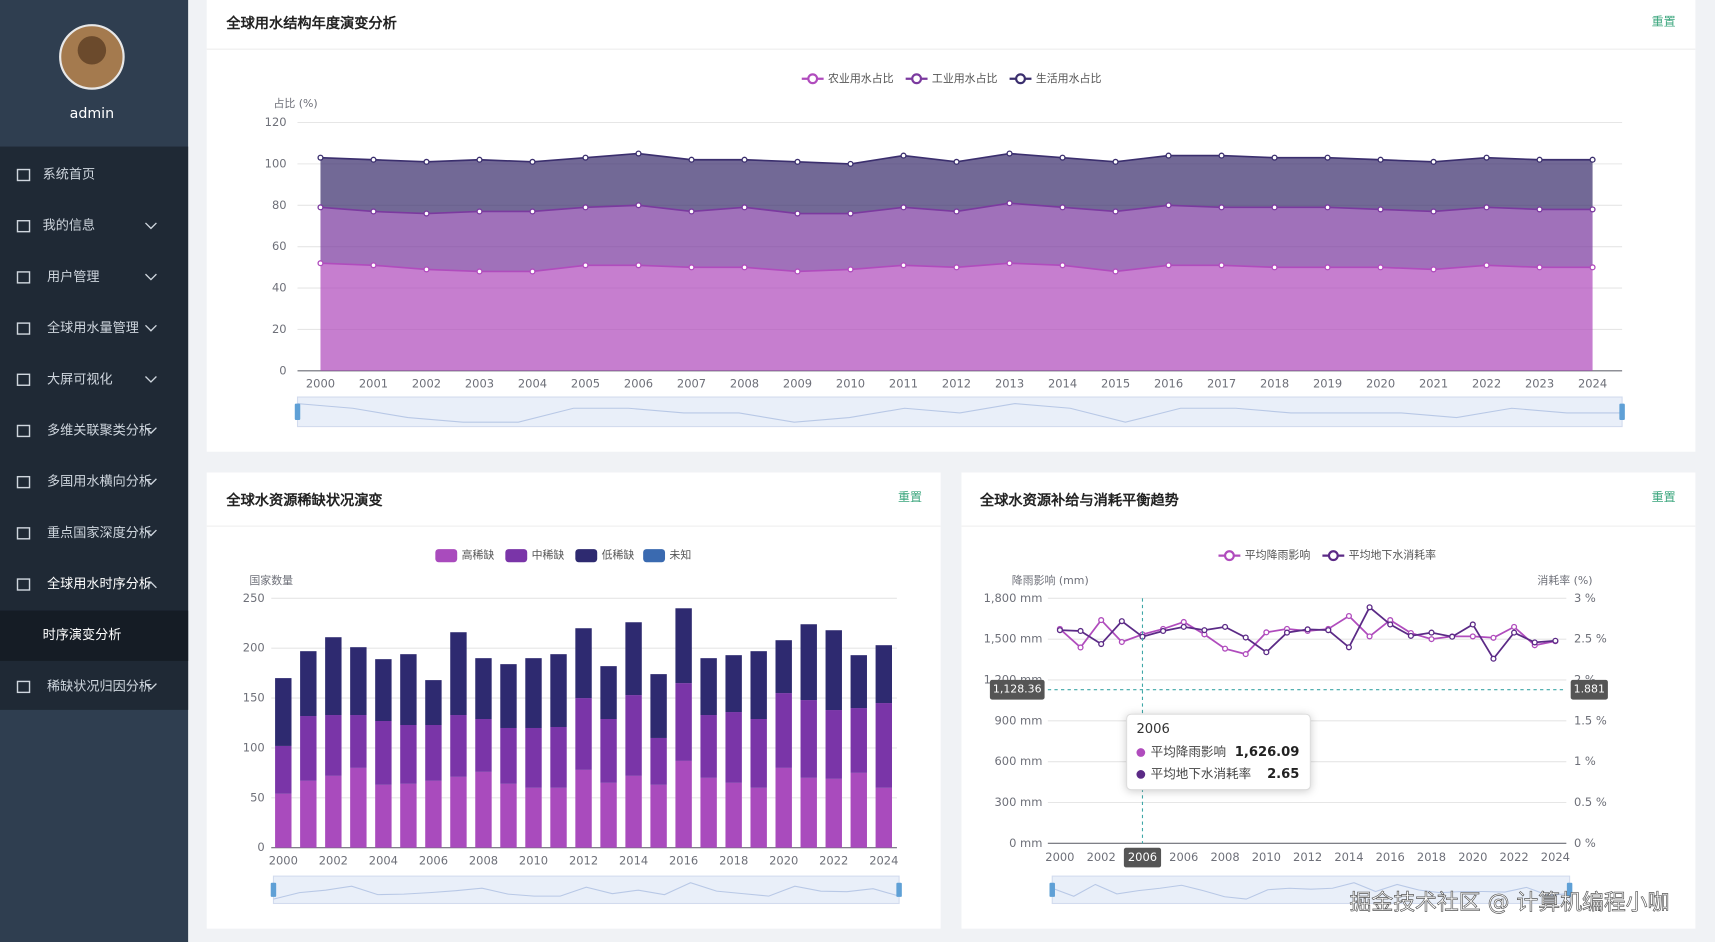 This screenshot has width=1715, height=942. I want to click on menu-item: 我的信息, so click(69, 225).